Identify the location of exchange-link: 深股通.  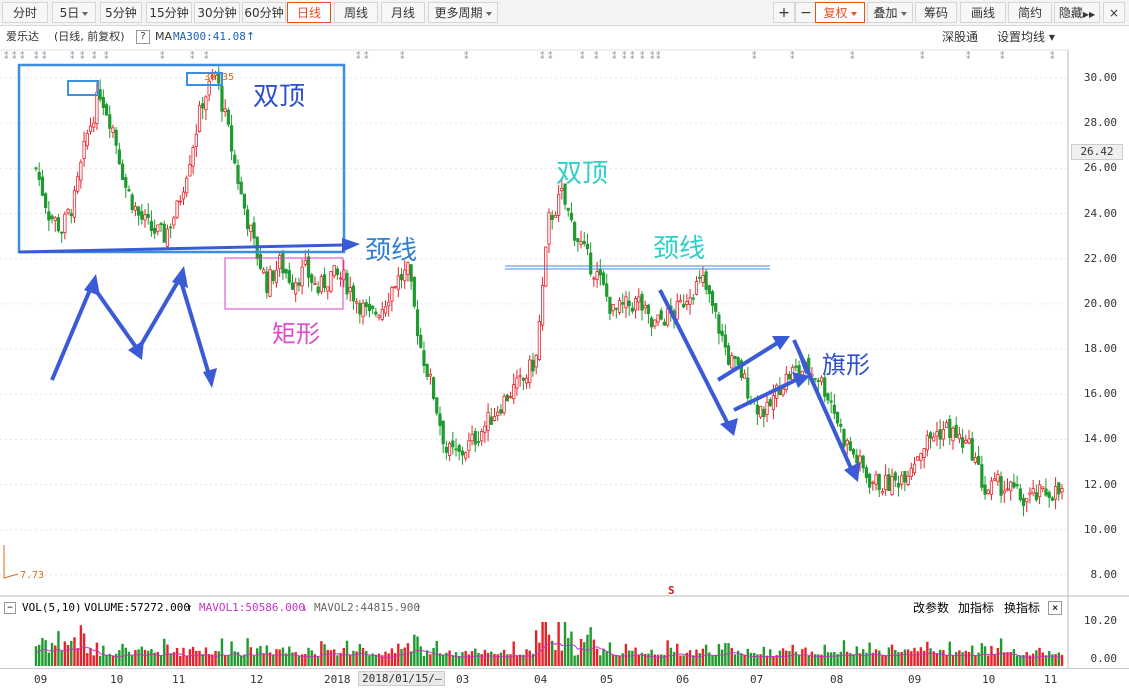
(960, 37).